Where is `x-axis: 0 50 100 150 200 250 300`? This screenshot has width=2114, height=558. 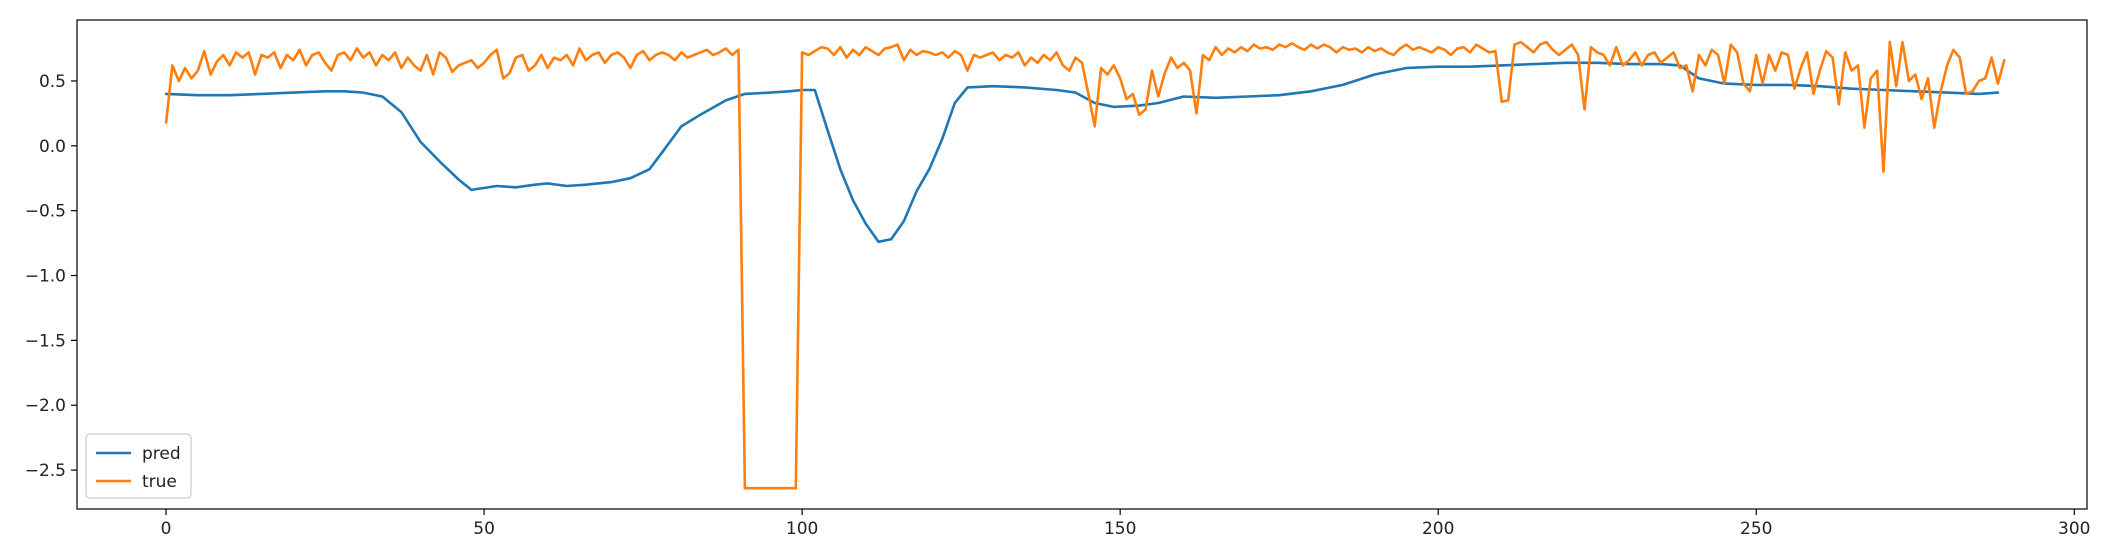 x-axis: 0 50 100 150 200 250 300 is located at coordinates (1126, 524).